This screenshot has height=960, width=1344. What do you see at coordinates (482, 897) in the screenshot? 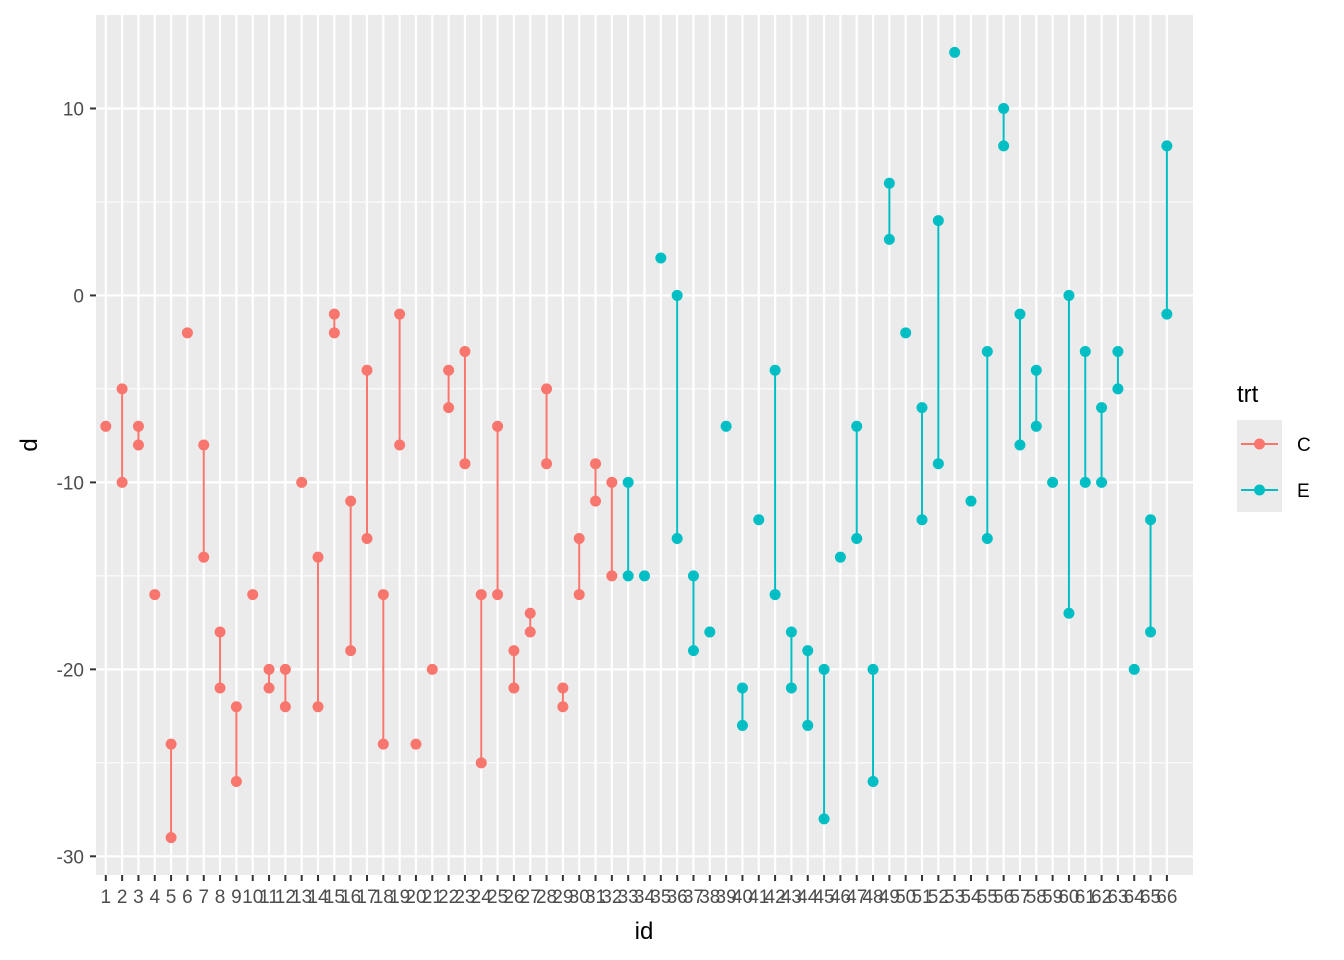
I see `x-tick-label: 24` at bounding box center [482, 897].